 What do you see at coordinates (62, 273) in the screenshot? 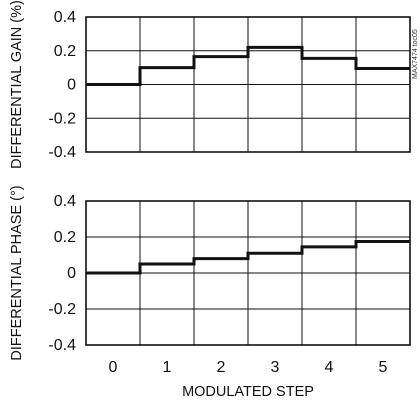
I see `phase-y-ticks: 0.4 0.2 0 -0.2 -0.4` at bounding box center [62, 273].